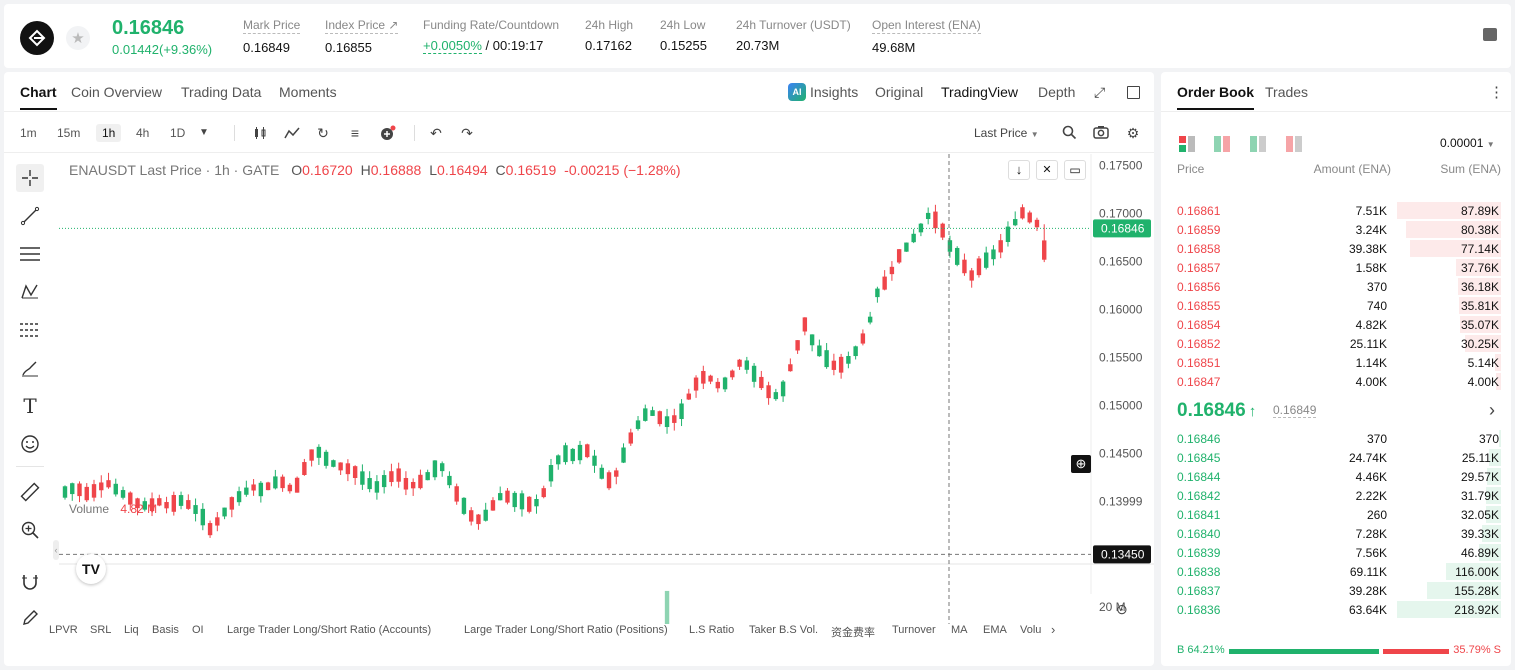  I want to click on emoji-tool-icon, so click(30, 444).